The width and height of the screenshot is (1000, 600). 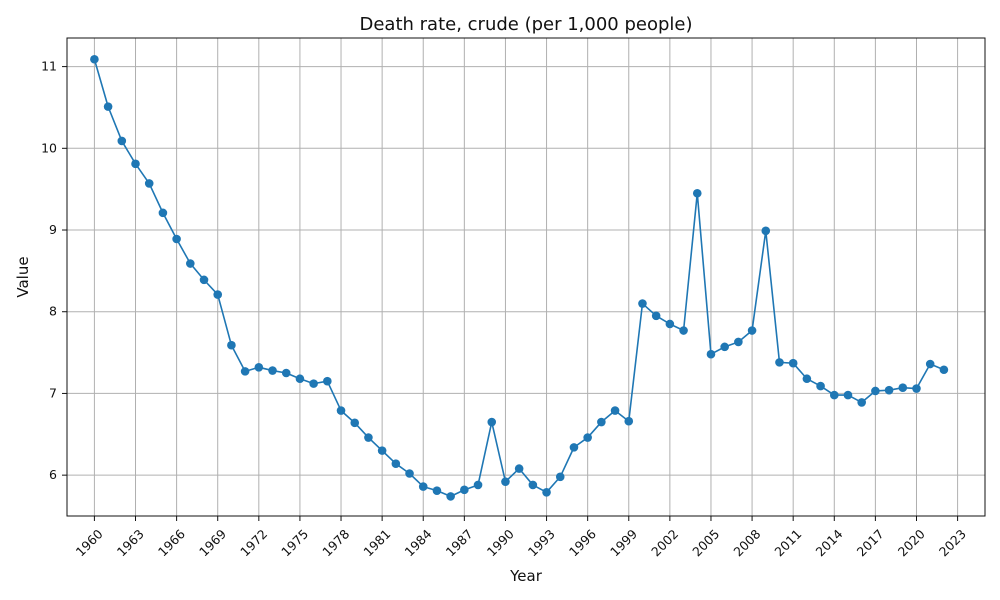 I want to click on x-tick-label: 1963, so click(x=130, y=542).